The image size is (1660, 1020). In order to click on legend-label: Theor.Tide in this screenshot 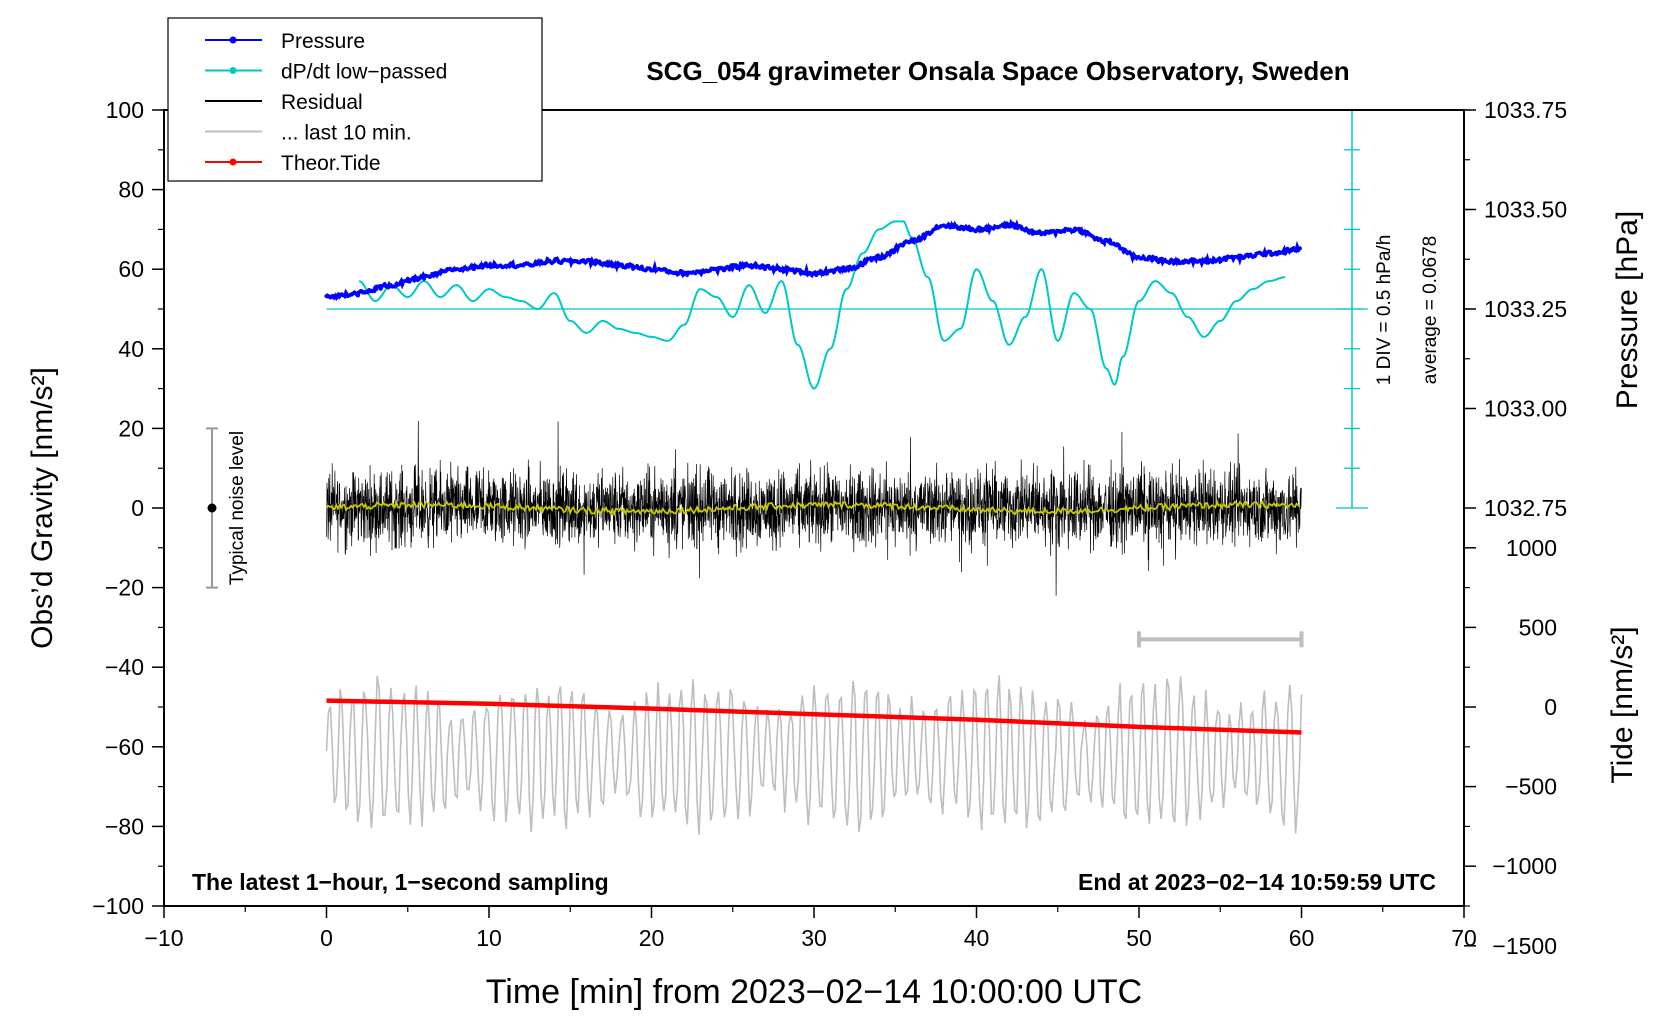, I will do `click(331, 163)`.